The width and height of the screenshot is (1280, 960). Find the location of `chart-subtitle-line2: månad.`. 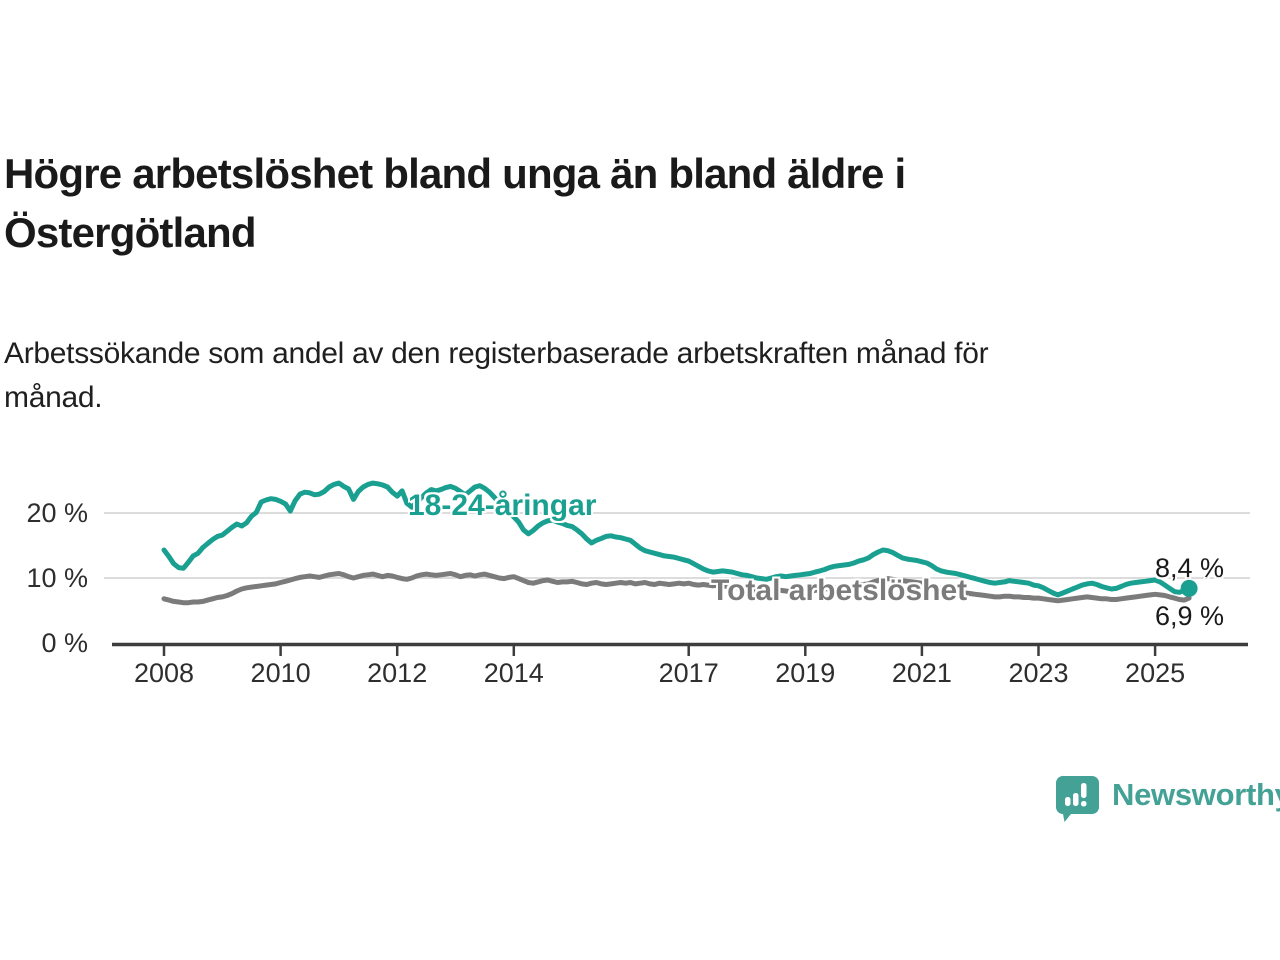

chart-subtitle-line2: månad. is located at coordinates (53, 397).